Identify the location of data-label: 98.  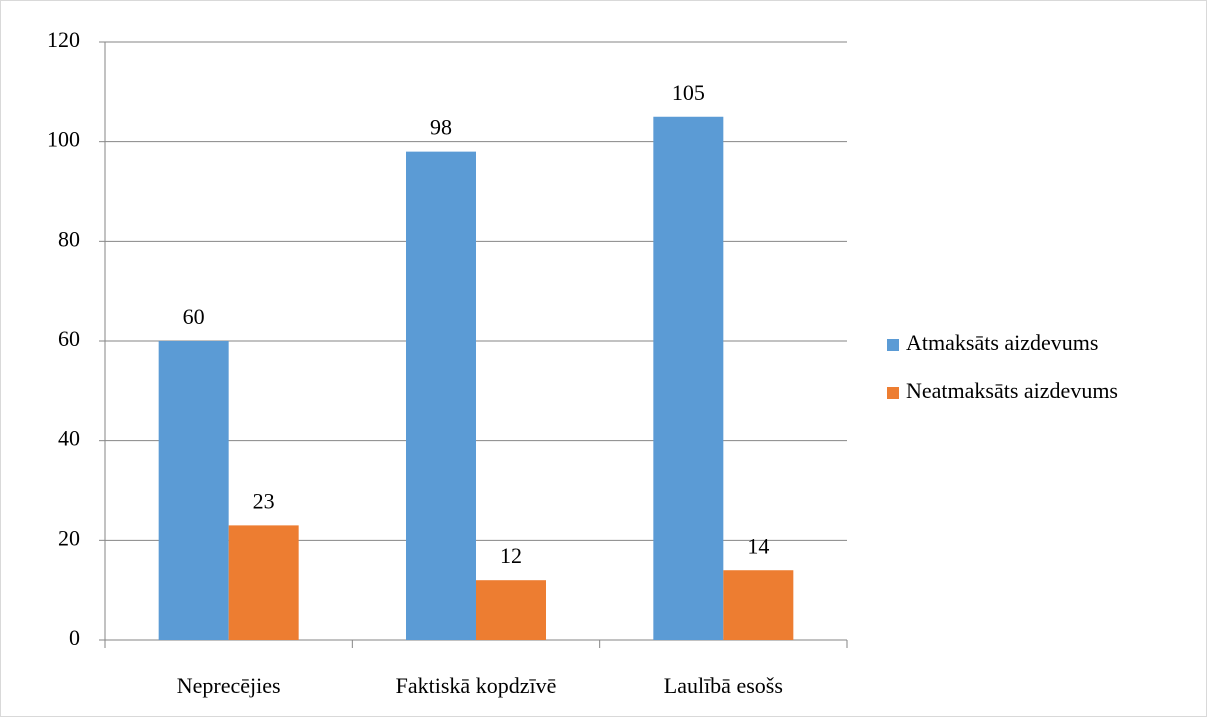
(441, 127).